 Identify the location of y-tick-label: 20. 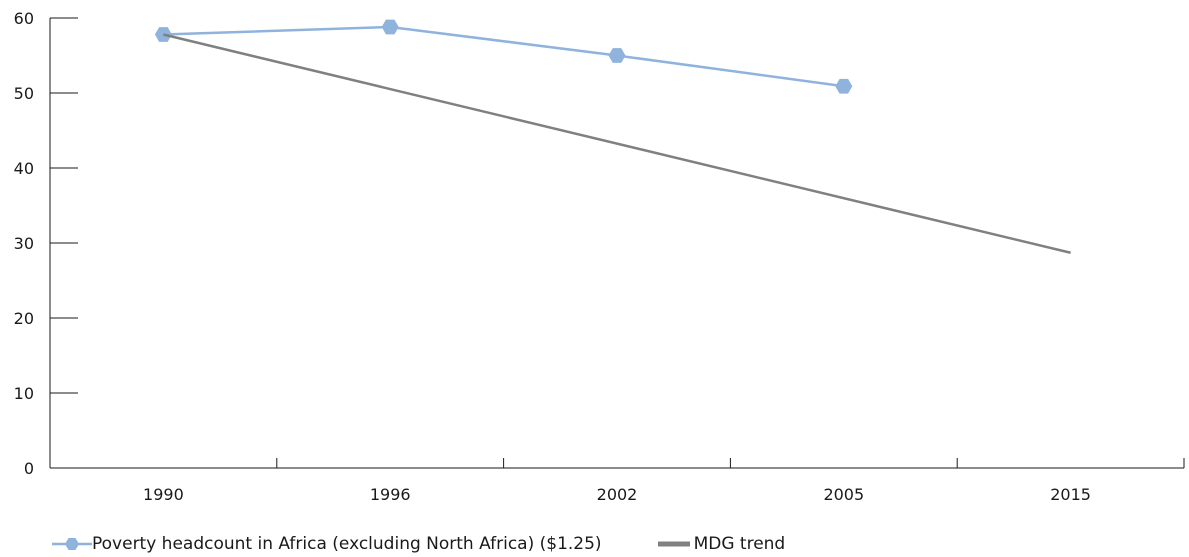
(24, 318).